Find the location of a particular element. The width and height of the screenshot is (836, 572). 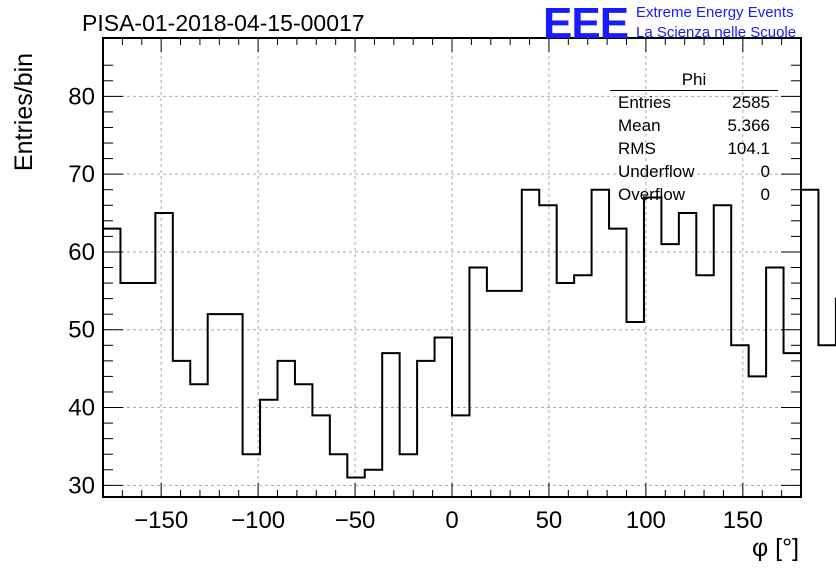

logo-line-2: La Scienza nelle Scuole is located at coordinates (716, 32).